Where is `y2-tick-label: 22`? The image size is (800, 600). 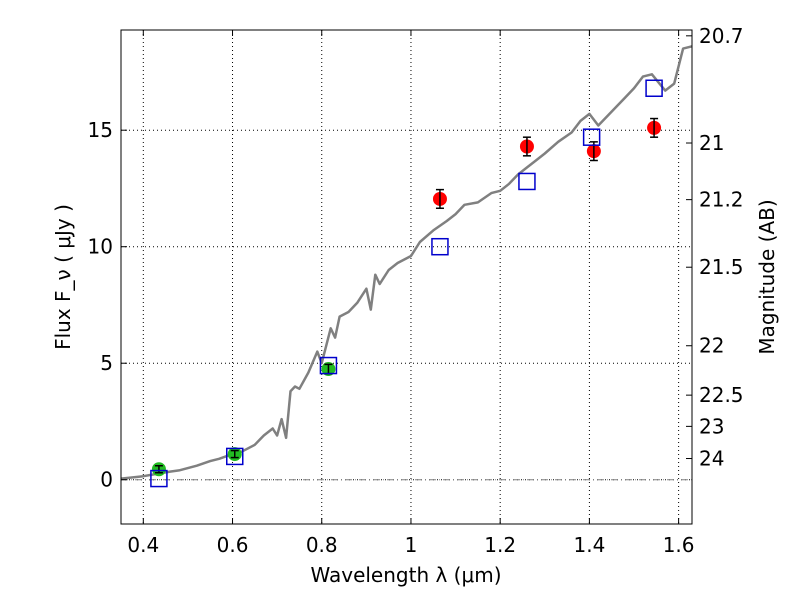 y2-tick-label: 22 is located at coordinates (711, 346).